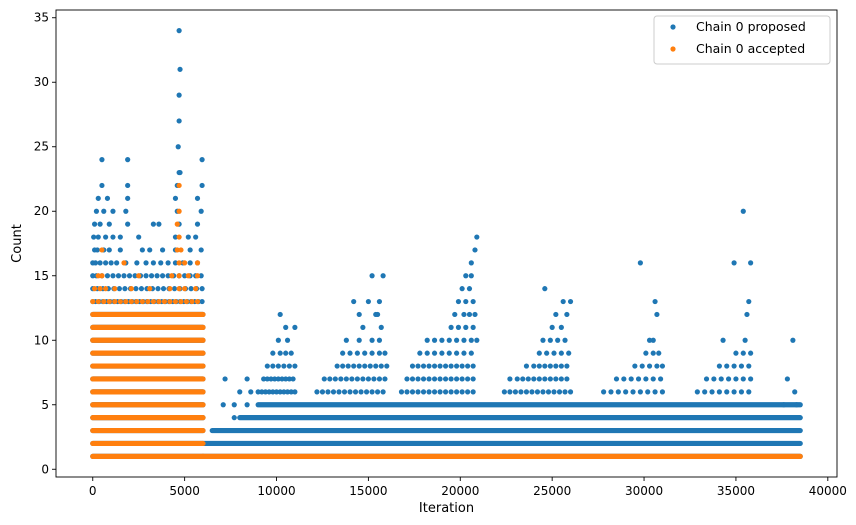 This screenshot has width=856, height=525. I want to click on y-tick-label: 35, so click(41, 18).